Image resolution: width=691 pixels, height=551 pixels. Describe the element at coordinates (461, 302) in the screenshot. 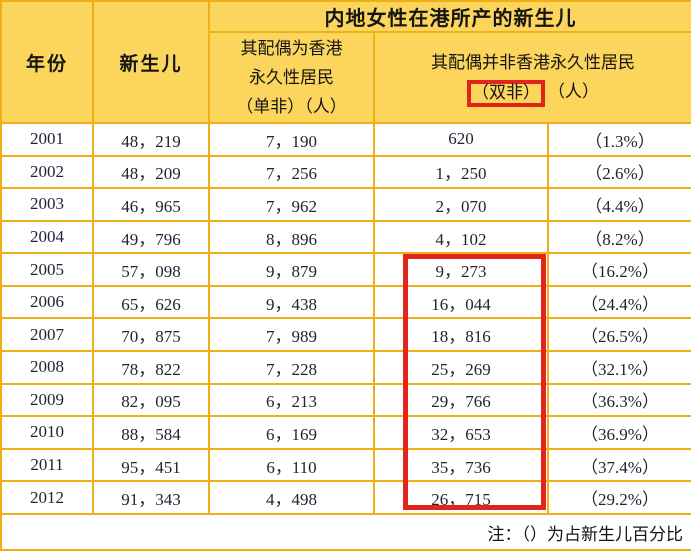

I see `cell-double-non: 16，044` at that location.